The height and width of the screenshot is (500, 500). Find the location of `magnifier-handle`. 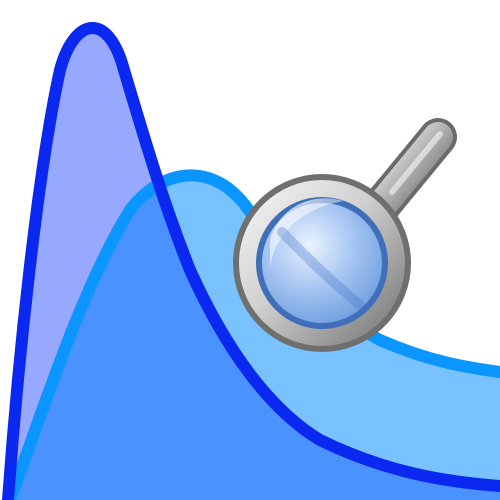

magnifier-handle is located at coordinates (410, 171).